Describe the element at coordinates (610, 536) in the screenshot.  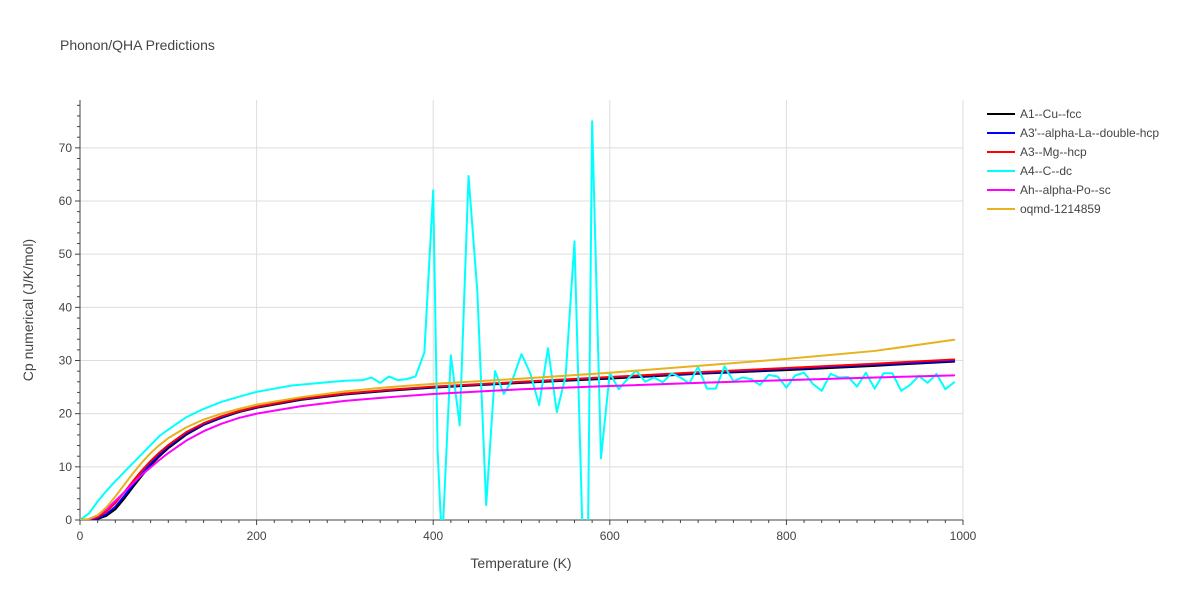
I see `x-tick-label: 600` at that location.